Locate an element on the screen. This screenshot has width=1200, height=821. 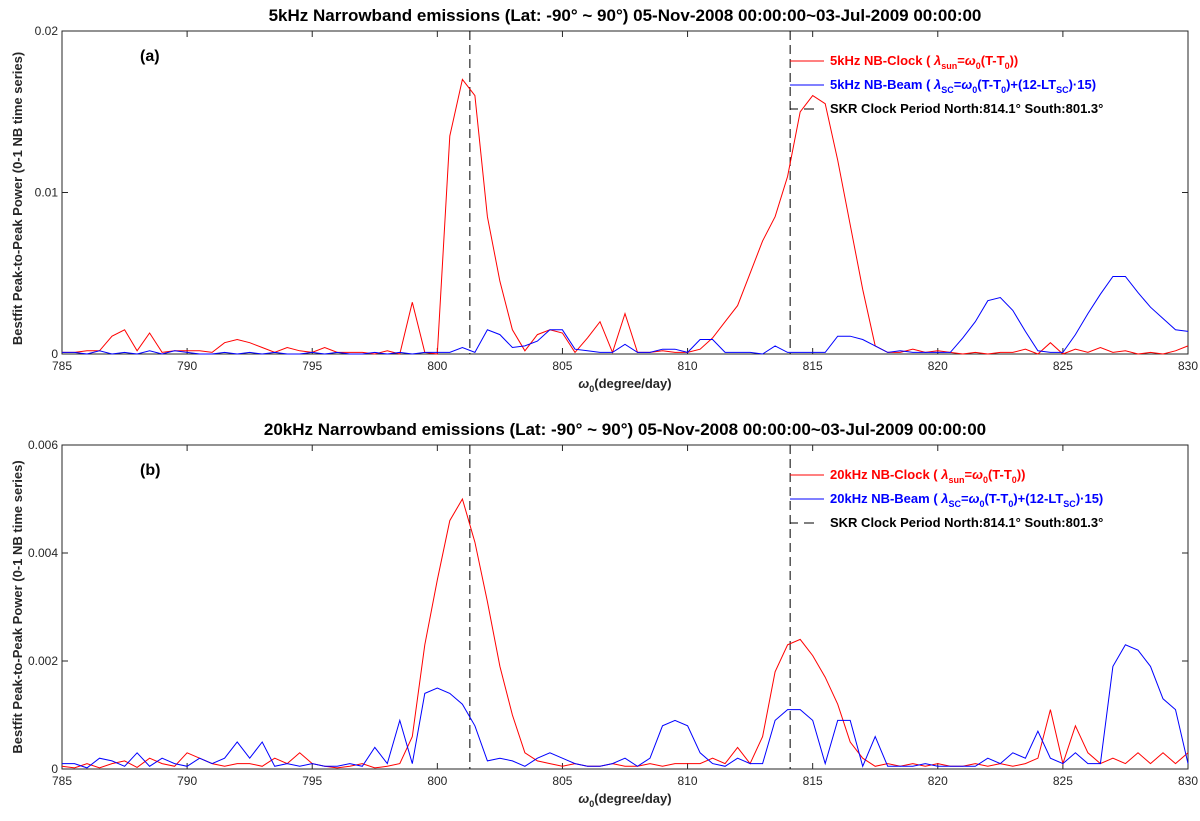
legend-label: 5kHz NB-Clock ( λsun=ω0(T-T0)) is located at coordinates (924, 62).